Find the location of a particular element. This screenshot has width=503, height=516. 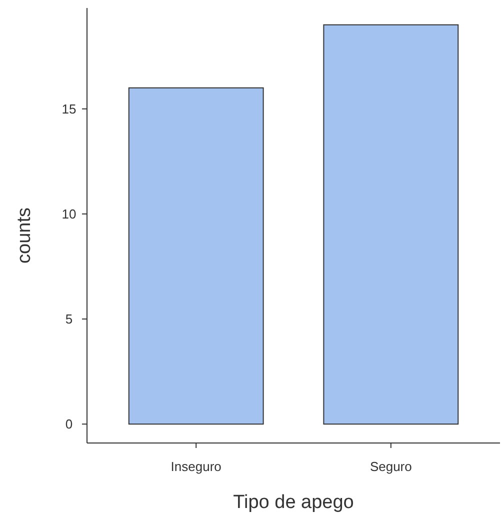

y-axis-title: counts is located at coordinates (24, 236).